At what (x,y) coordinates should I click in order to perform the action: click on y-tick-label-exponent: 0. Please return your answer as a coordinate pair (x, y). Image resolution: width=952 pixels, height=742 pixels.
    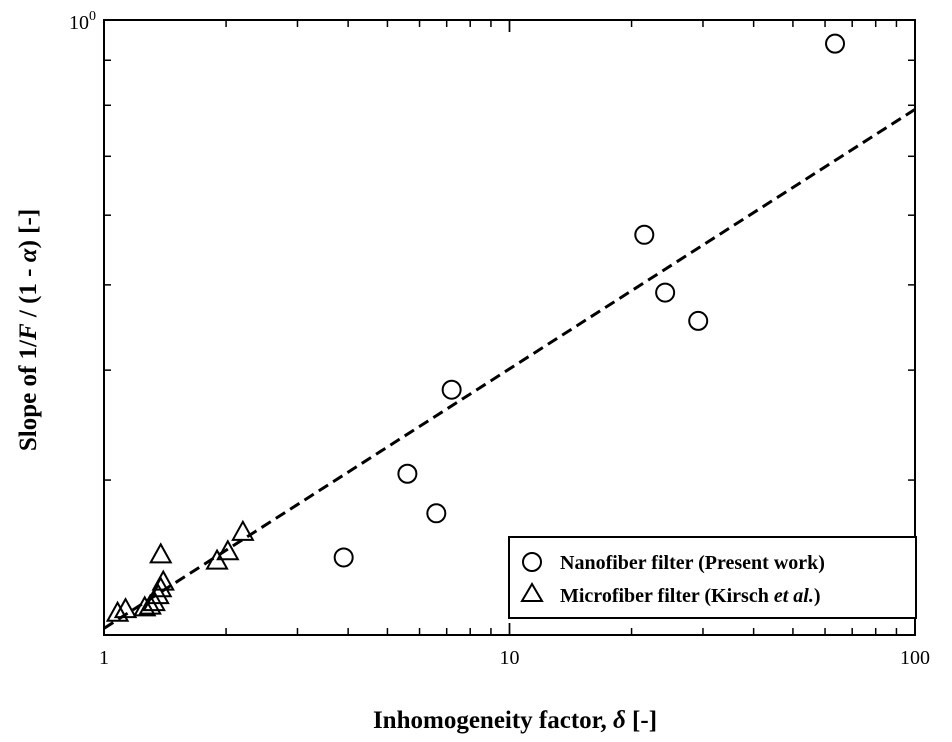
    Looking at the image, I should click on (92, 16).